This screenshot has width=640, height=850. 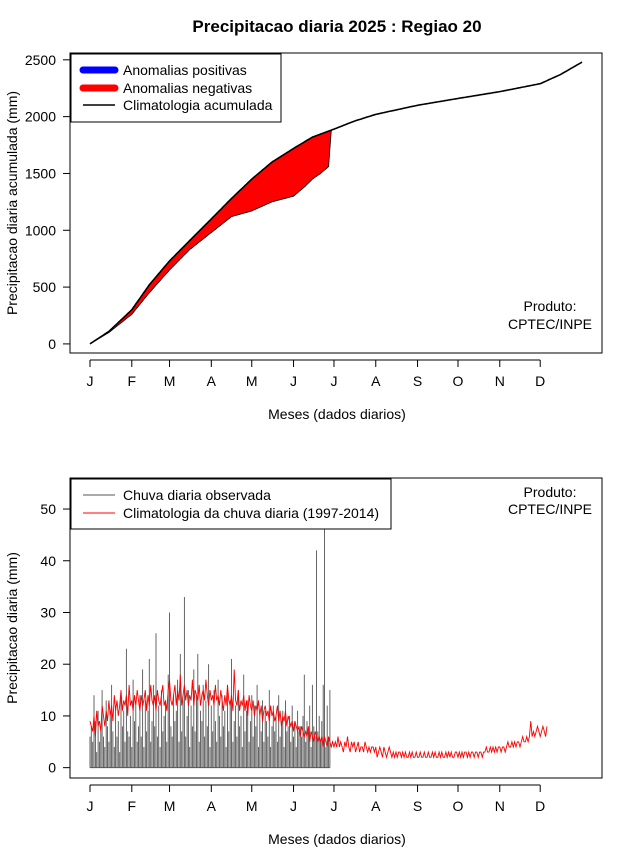 I want to click on y-tick-label: 10, so click(x=48, y=716).